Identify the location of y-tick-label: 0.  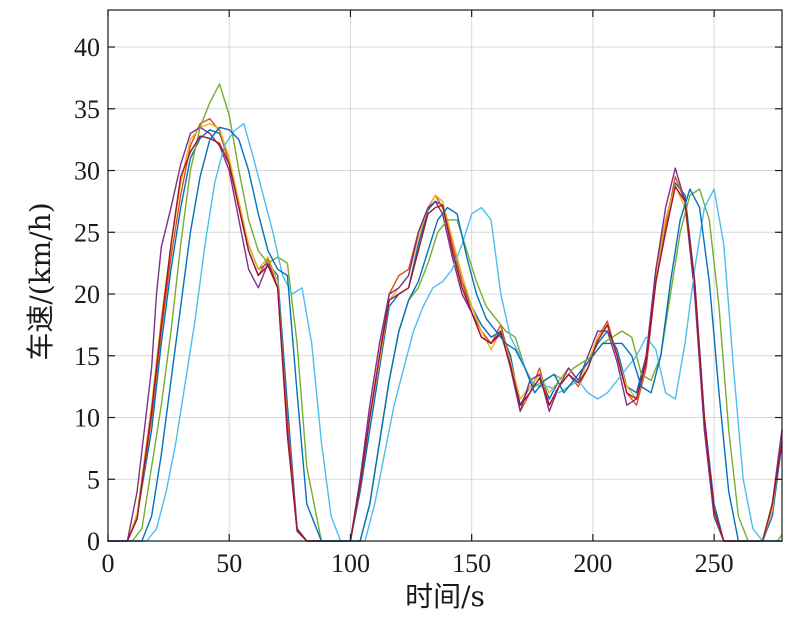
(93, 541).